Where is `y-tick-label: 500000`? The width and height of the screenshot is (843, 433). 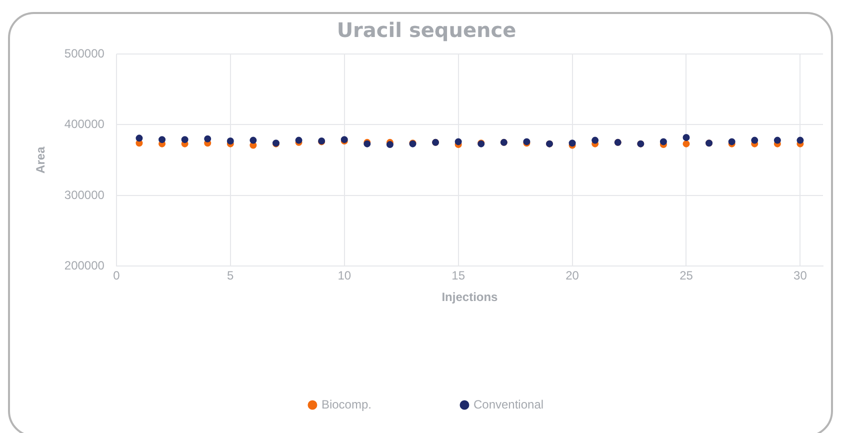
y-tick-label: 500000 is located at coordinates (84, 53).